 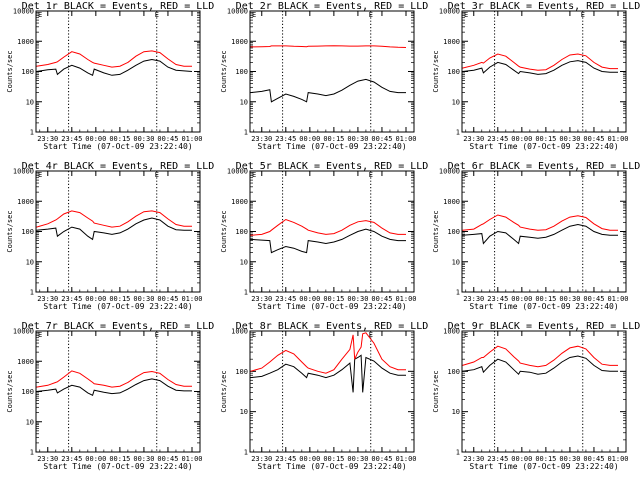 What do you see at coordinates (332, 6) in the screenshot?
I see `panel-title: Det 2r BLACK = Events, RED = LLD` at bounding box center [332, 6].